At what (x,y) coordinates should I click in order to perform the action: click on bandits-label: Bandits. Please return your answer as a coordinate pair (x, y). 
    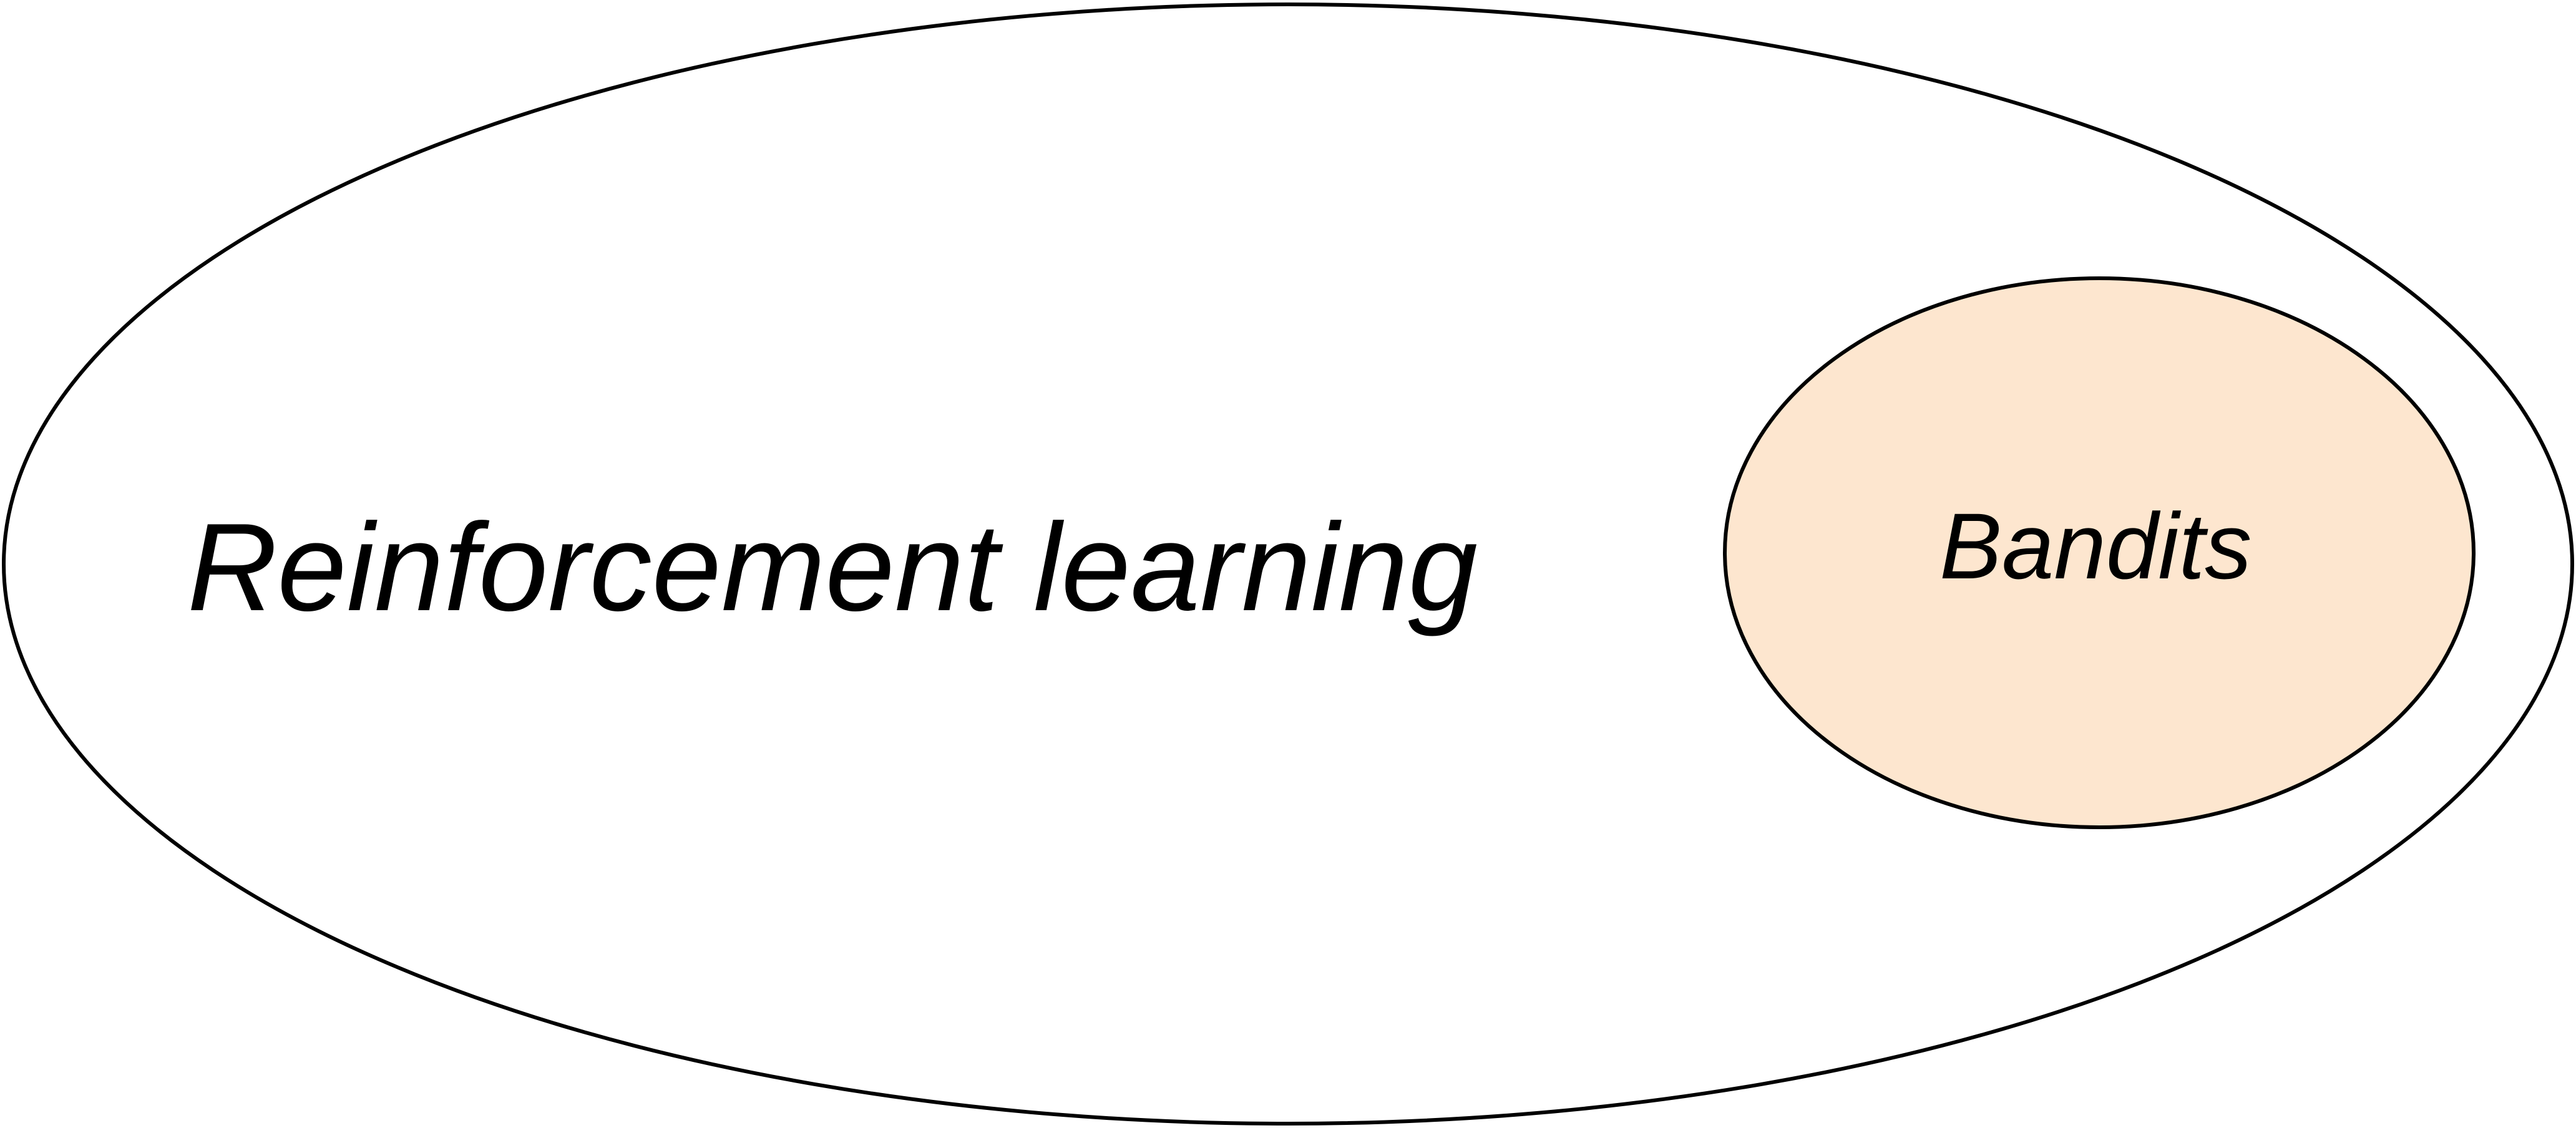
    Looking at the image, I should click on (2095, 546).